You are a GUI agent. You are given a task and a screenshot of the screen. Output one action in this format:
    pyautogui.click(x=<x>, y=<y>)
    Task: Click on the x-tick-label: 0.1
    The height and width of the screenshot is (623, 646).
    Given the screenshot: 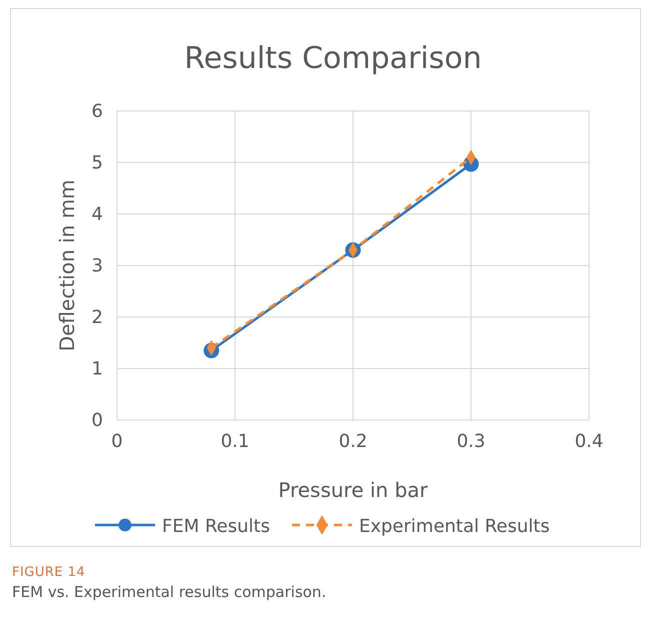 What is the action you would take?
    pyautogui.click(x=235, y=441)
    